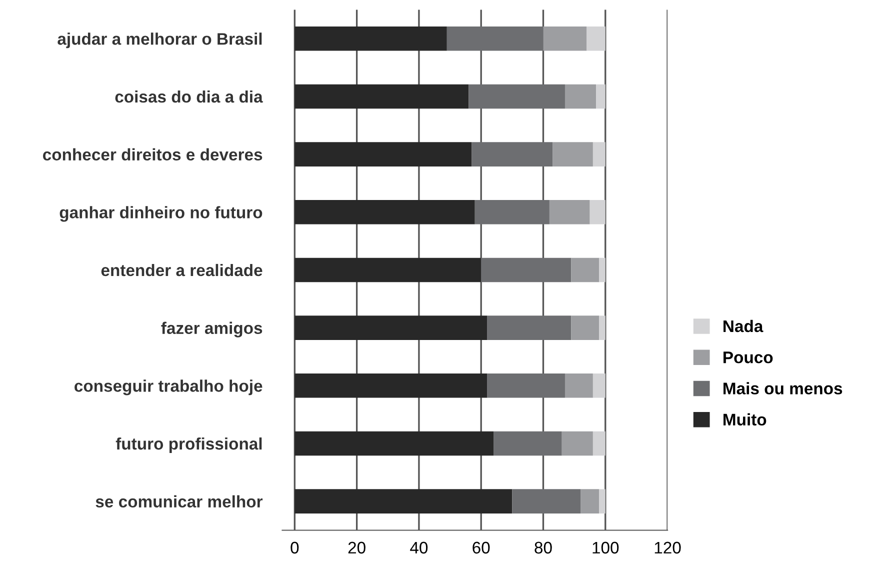 Image resolution: width=896 pixels, height=572 pixels. Describe the element at coordinates (745, 419) in the screenshot. I see `legend-label: Muito` at that location.